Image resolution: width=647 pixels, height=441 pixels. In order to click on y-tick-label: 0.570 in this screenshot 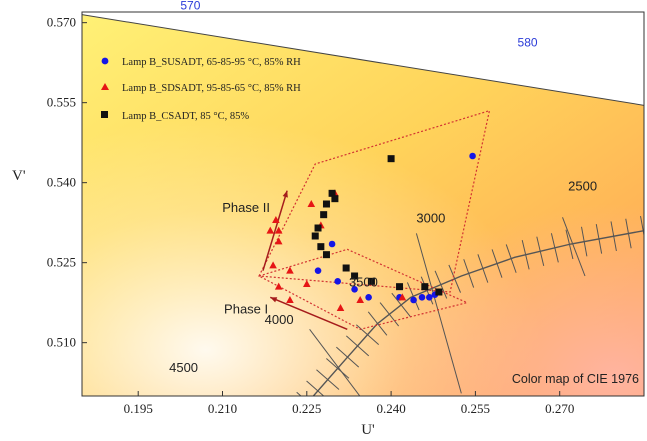, I will do `click(61, 22)`.